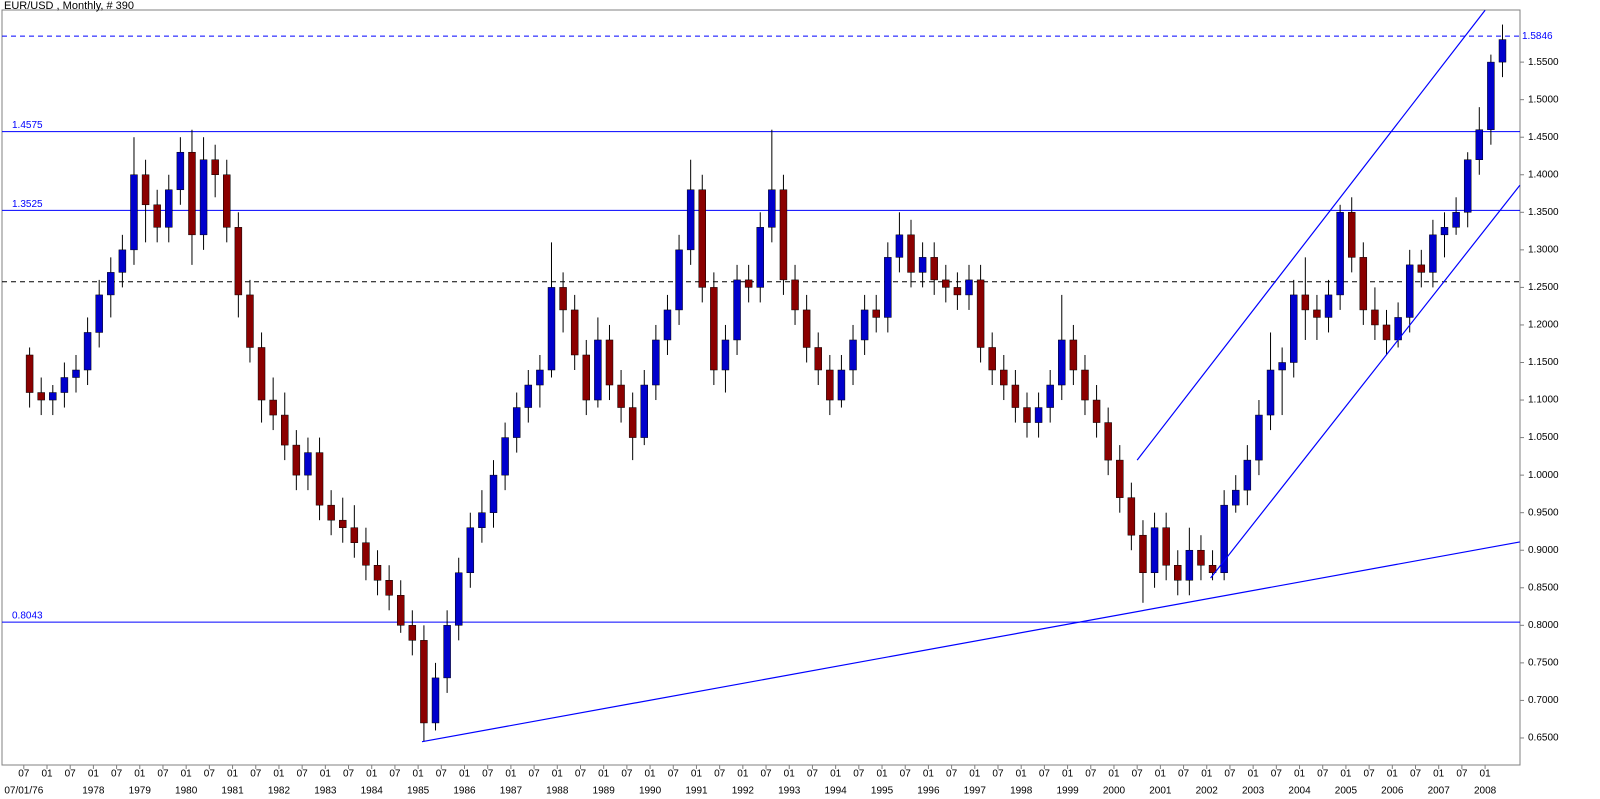  What do you see at coordinates (1543, 249) in the screenshot?
I see `y-tick-label: 1.3000` at bounding box center [1543, 249].